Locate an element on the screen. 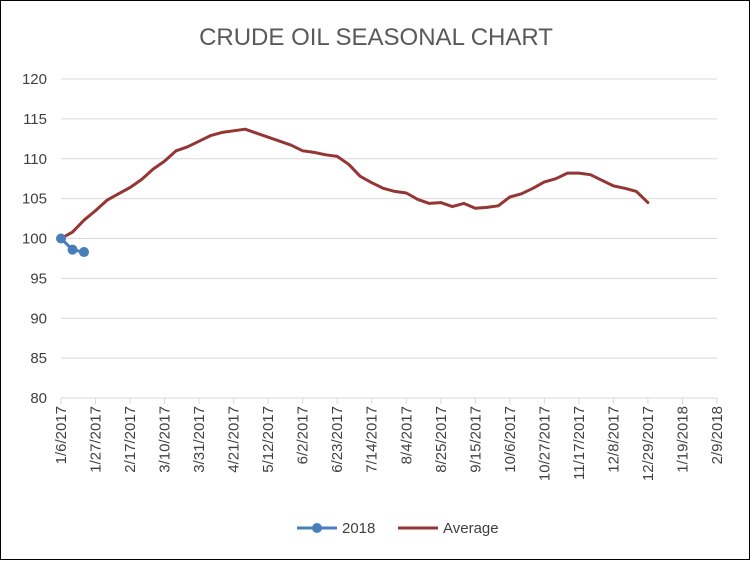 Image resolution: width=752 pixels, height=562 pixels. x-tick-label: 4/21/2017 is located at coordinates (234, 439).